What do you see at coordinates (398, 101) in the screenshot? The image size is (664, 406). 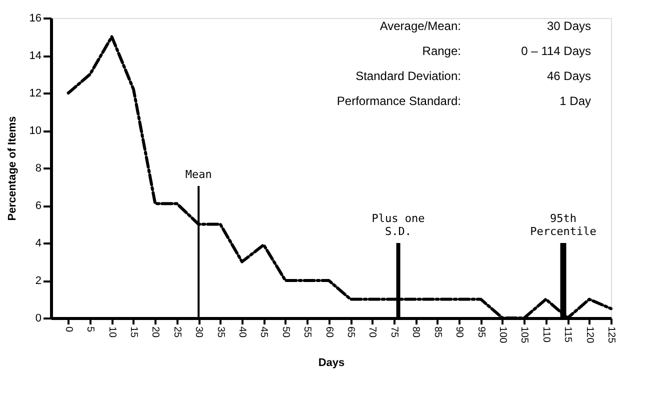 I see `annotation: Performance Standard:` at bounding box center [398, 101].